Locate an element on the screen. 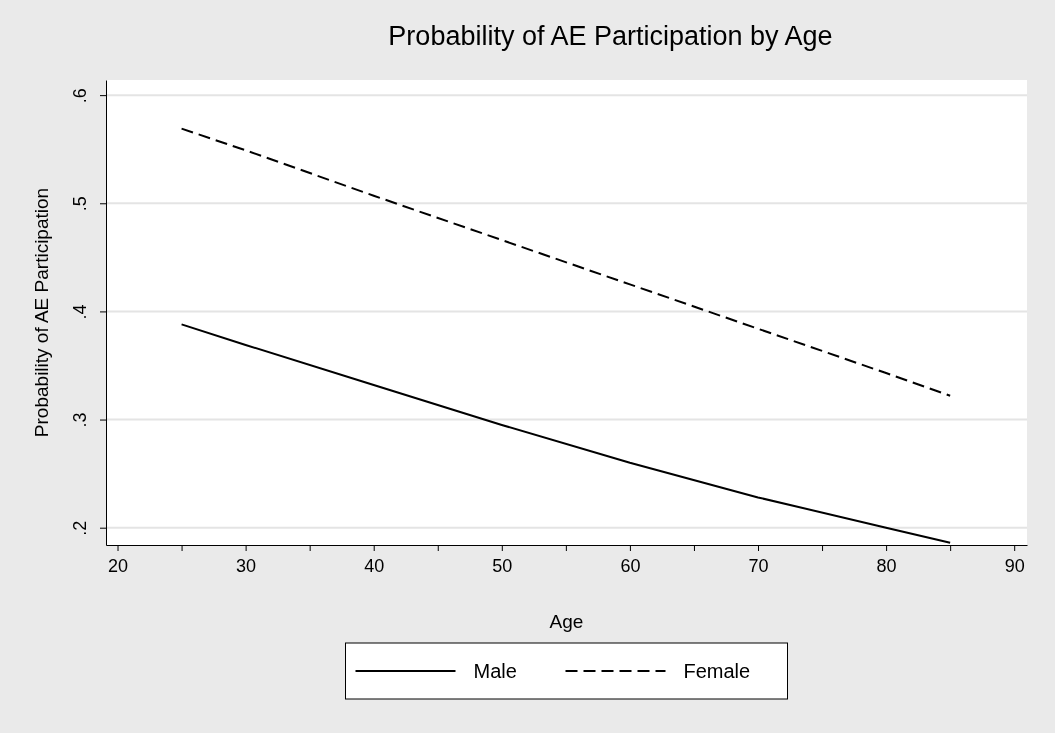 Image resolution: width=1055 pixels, height=733 pixels. y-tick-label: .4 is located at coordinates (80, 312).